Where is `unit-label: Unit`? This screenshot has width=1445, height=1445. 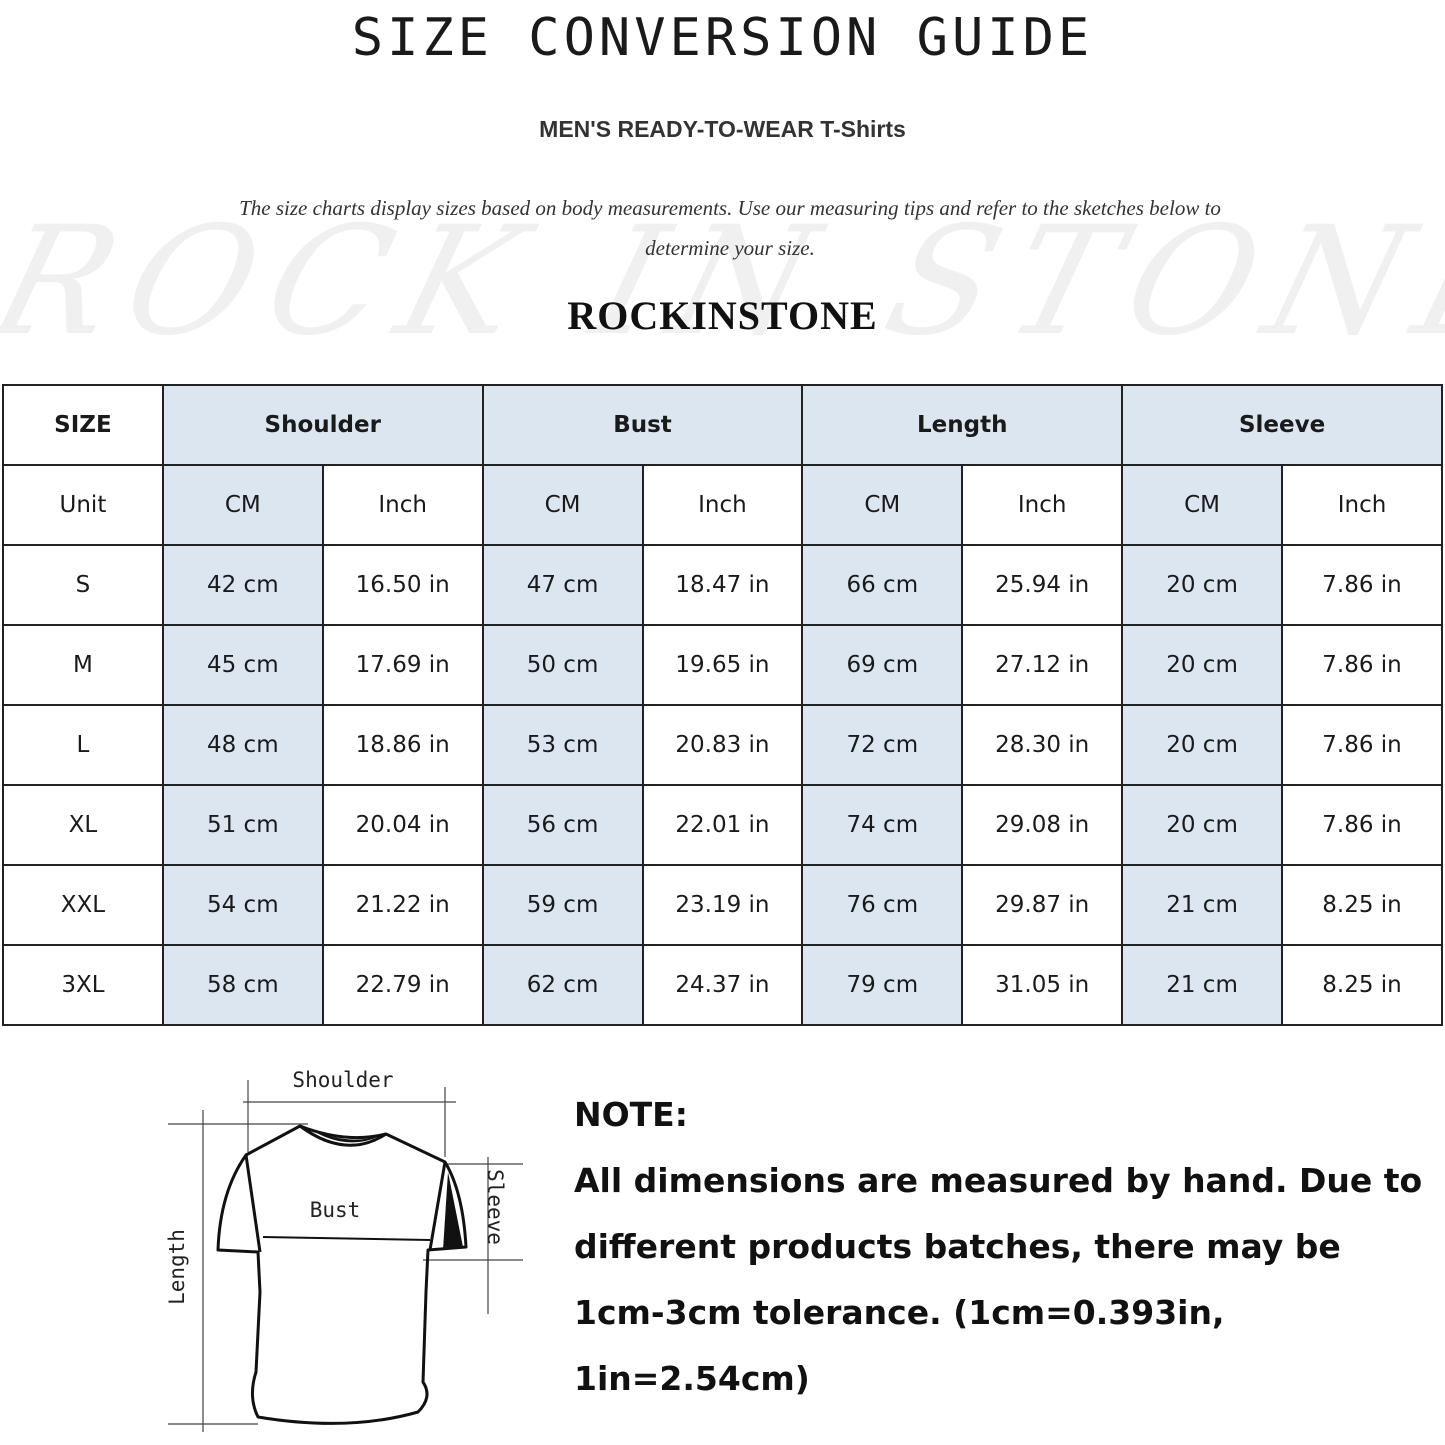 unit-label: Unit is located at coordinates (83, 505).